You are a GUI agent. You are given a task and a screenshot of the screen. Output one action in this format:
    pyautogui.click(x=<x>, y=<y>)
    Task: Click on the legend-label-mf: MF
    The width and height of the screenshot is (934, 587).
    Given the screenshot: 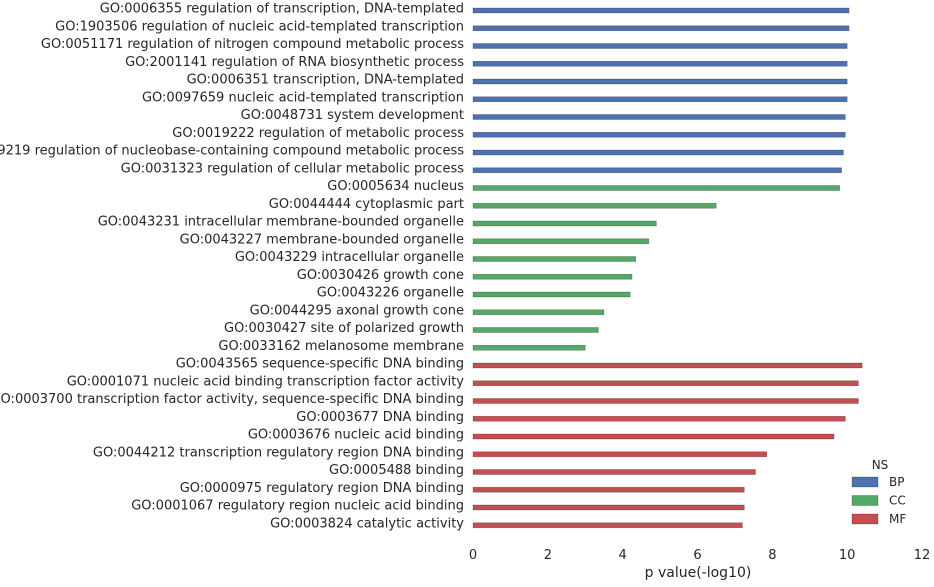 What is the action you would take?
    pyautogui.click(x=897, y=519)
    